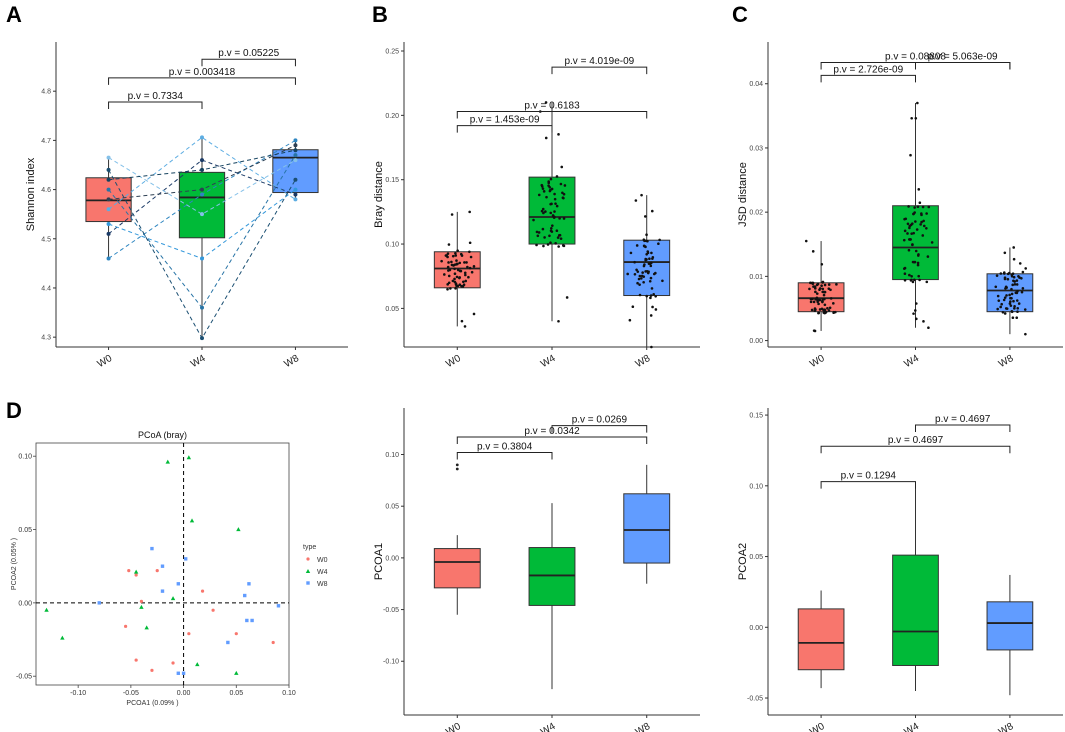  I want to click on box-w8, so click(1010, 626).